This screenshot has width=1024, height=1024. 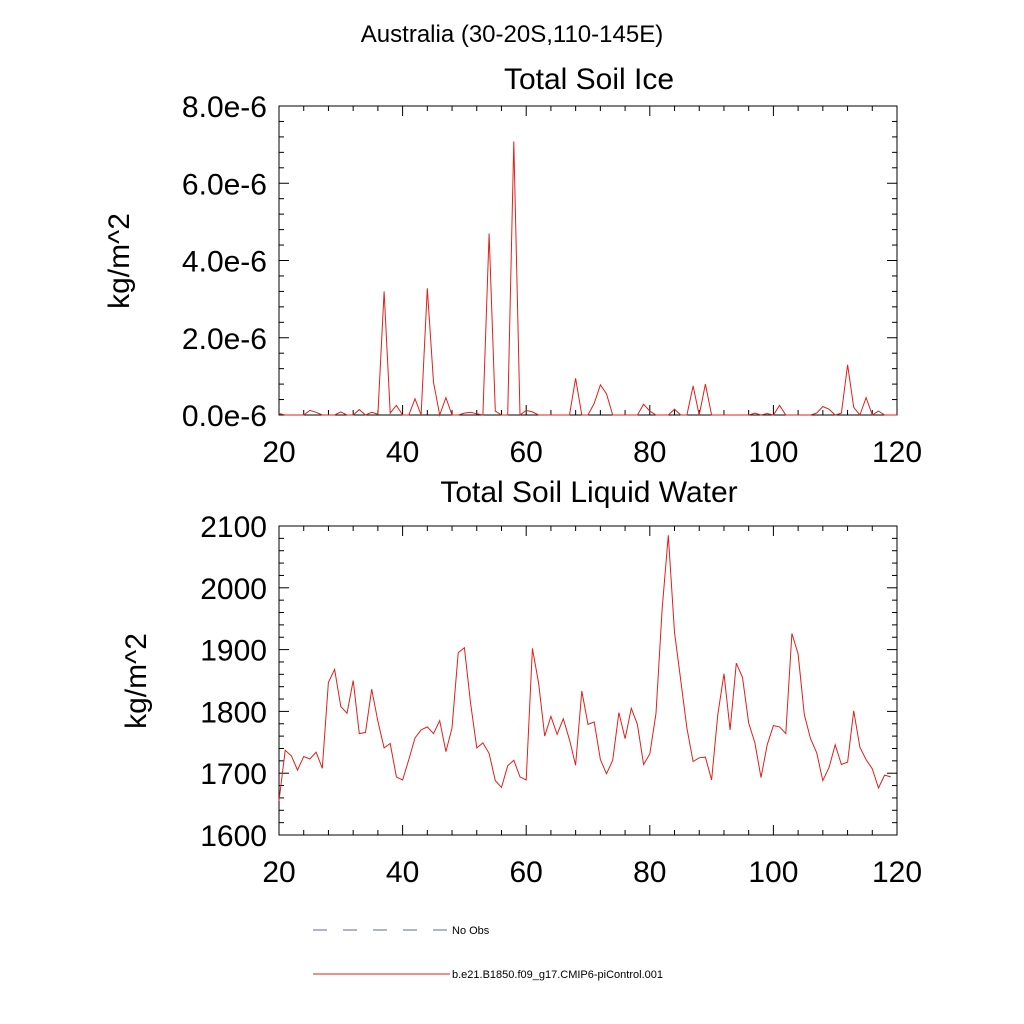 I want to click on y-tick-label: 8.0e-6, so click(x=224, y=107).